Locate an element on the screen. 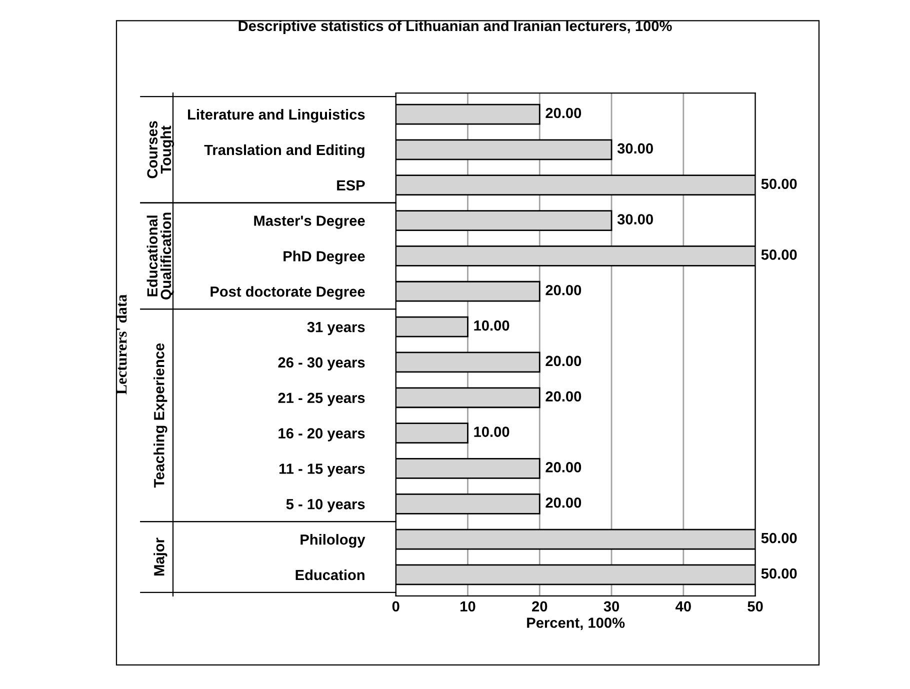  y-tick-label: Post doctorate Degree is located at coordinates (287, 293).